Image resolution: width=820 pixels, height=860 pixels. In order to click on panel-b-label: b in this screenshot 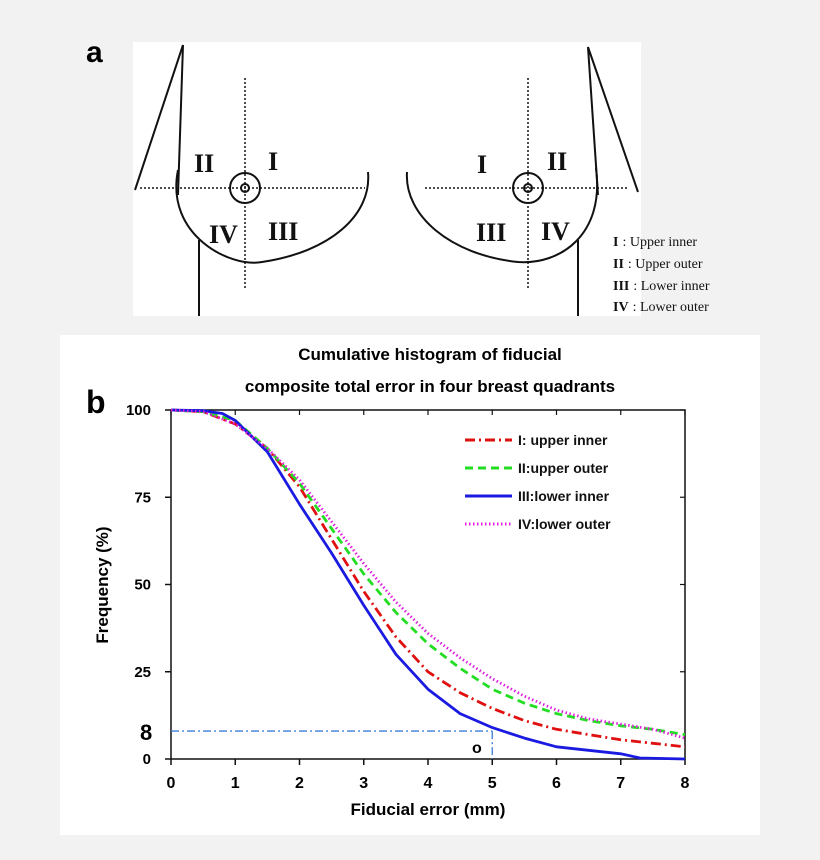, I will do `click(96, 402)`.